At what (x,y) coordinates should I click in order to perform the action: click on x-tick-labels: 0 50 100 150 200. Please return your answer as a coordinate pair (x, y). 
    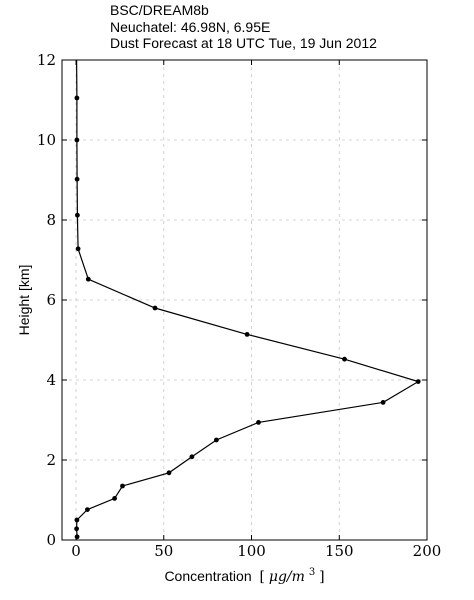
    Looking at the image, I should click on (256, 551).